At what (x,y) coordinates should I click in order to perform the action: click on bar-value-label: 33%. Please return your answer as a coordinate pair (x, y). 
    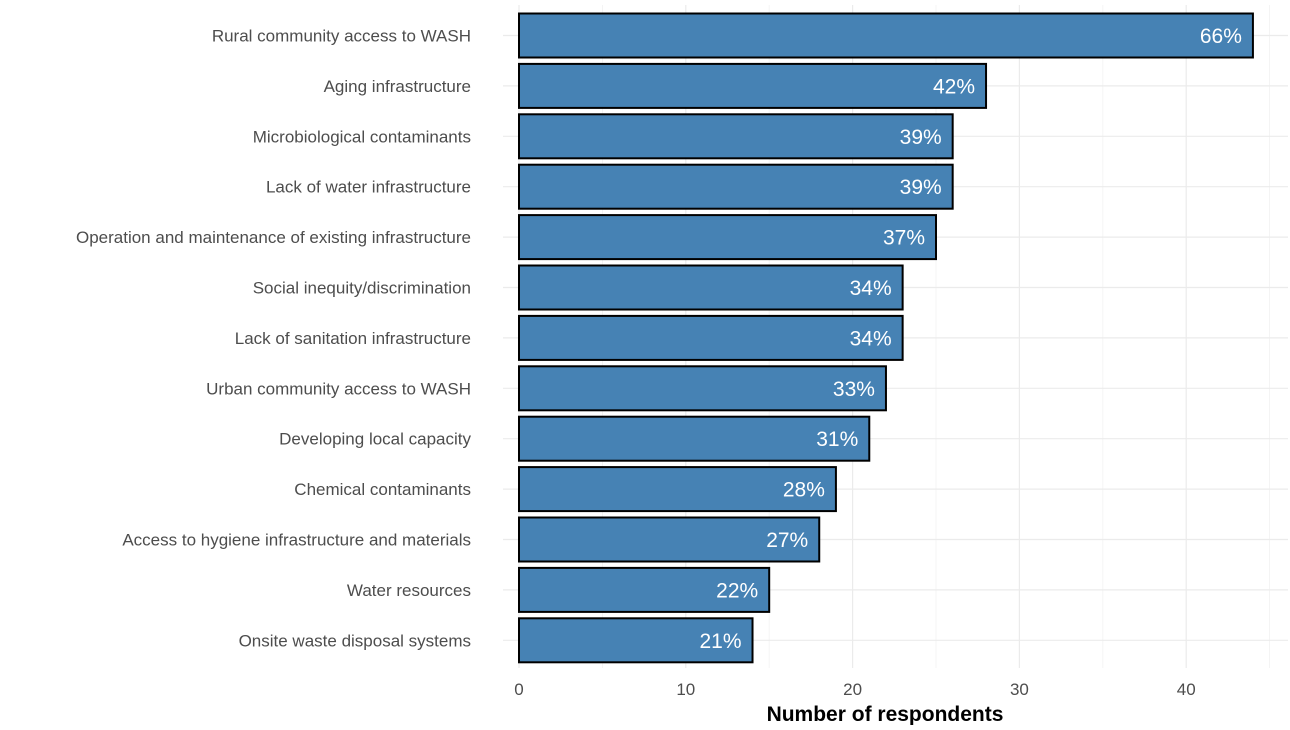
    Looking at the image, I should click on (854, 389).